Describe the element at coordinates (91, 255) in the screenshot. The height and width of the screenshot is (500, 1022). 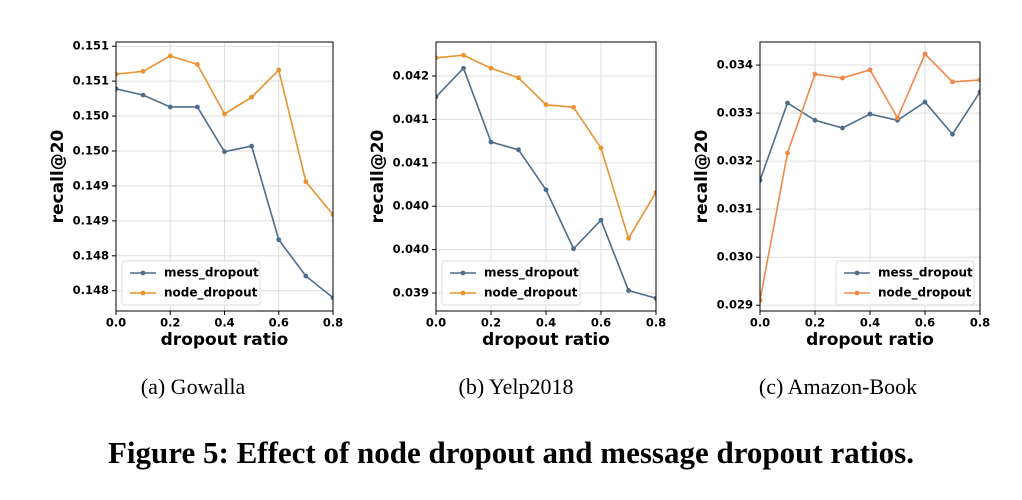
I see `y-tick-label: 0.148` at that location.